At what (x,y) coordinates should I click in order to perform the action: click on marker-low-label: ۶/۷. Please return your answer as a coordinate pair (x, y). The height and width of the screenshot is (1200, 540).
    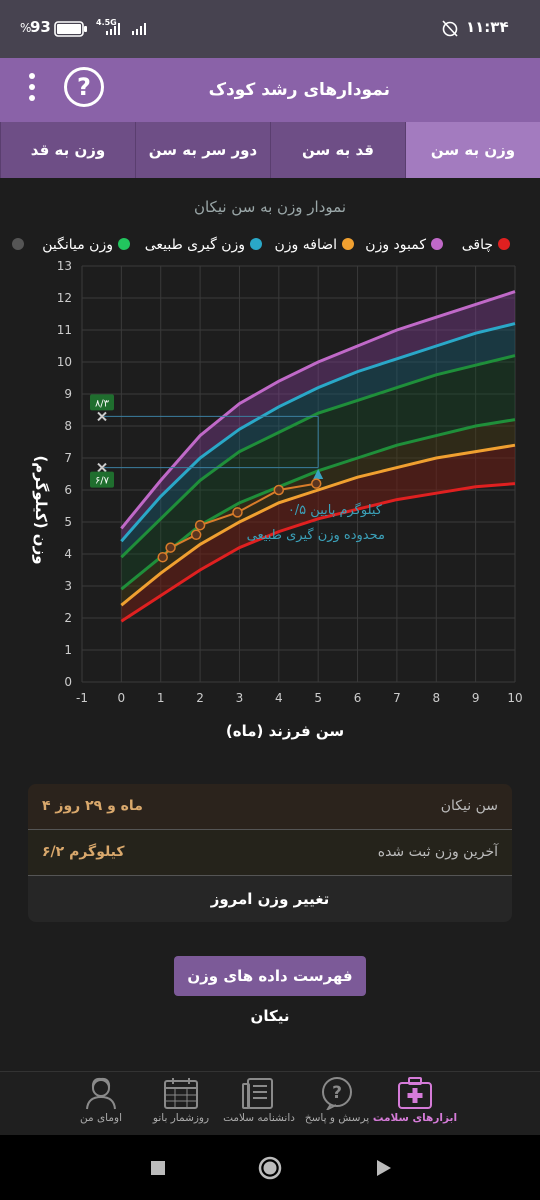
    Looking at the image, I should click on (102, 481).